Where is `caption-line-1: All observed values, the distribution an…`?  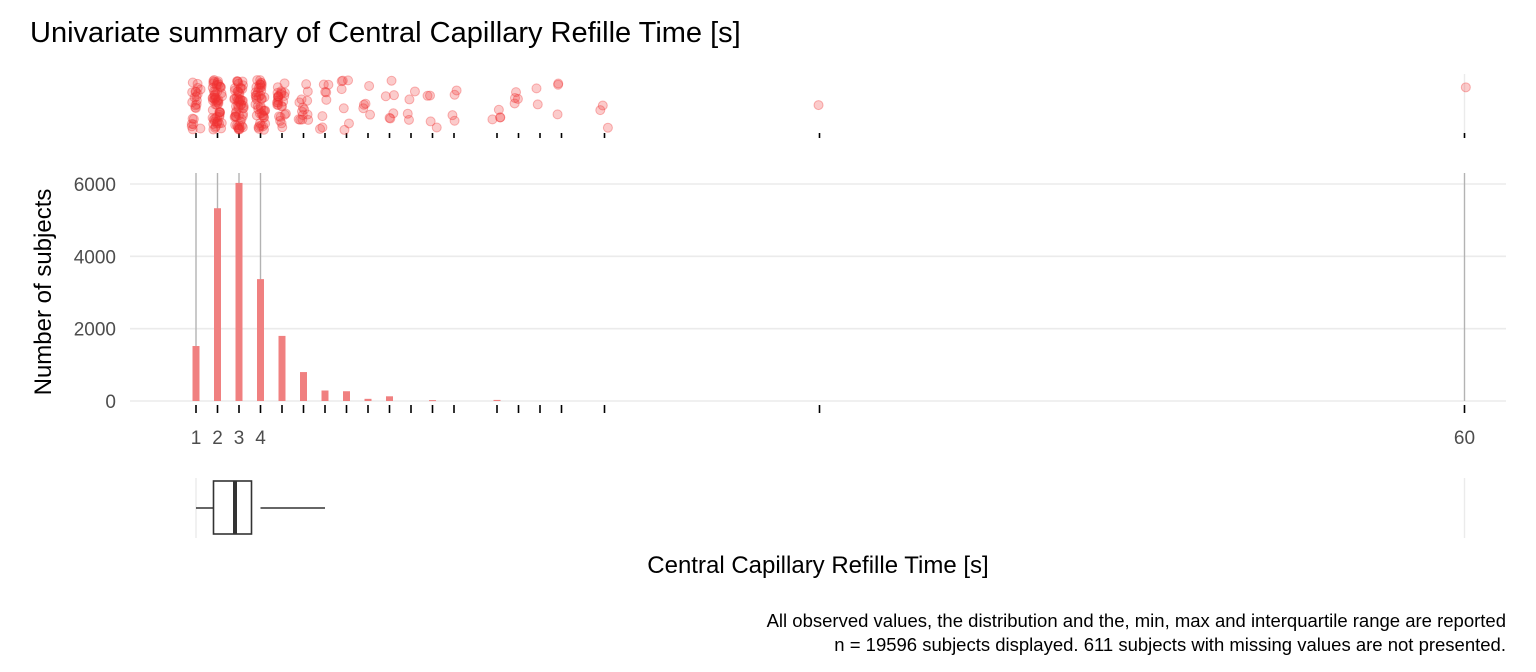
caption-line-1: All observed values, the distribution an… is located at coordinates (1136, 620).